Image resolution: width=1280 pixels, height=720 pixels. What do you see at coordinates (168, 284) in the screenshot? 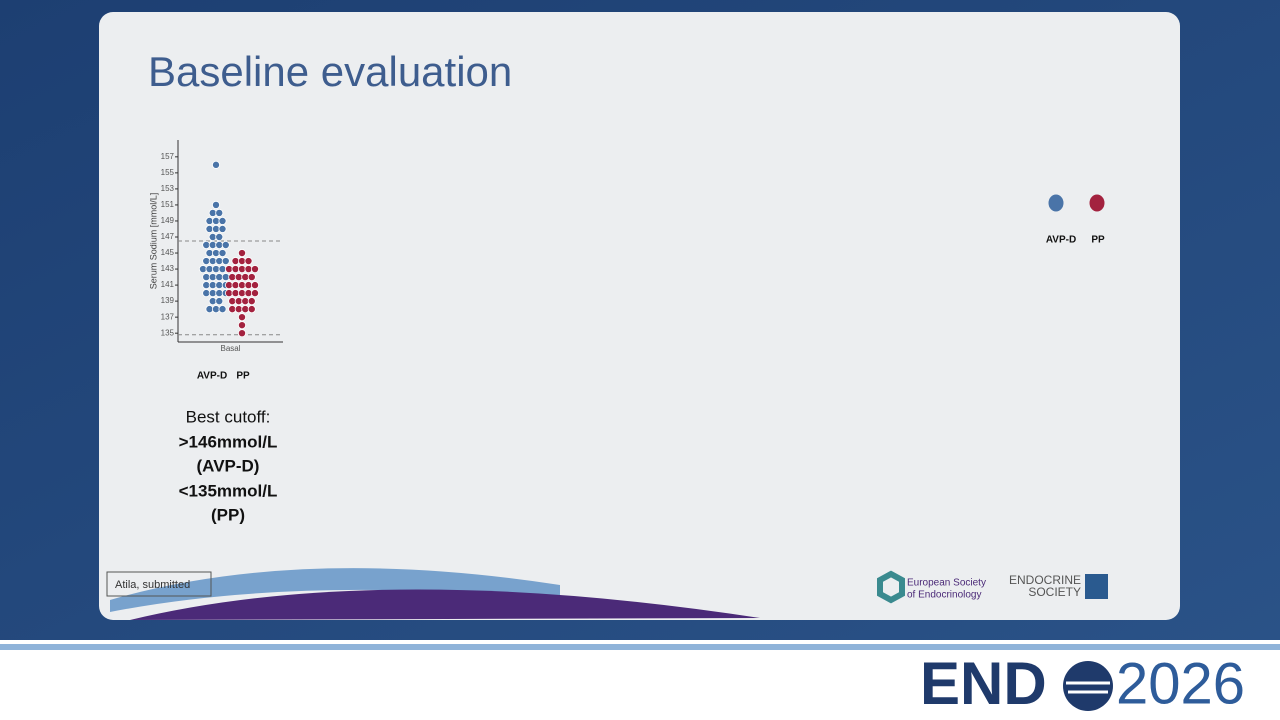
I see `y-tick-label: 141` at bounding box center [168, 284].